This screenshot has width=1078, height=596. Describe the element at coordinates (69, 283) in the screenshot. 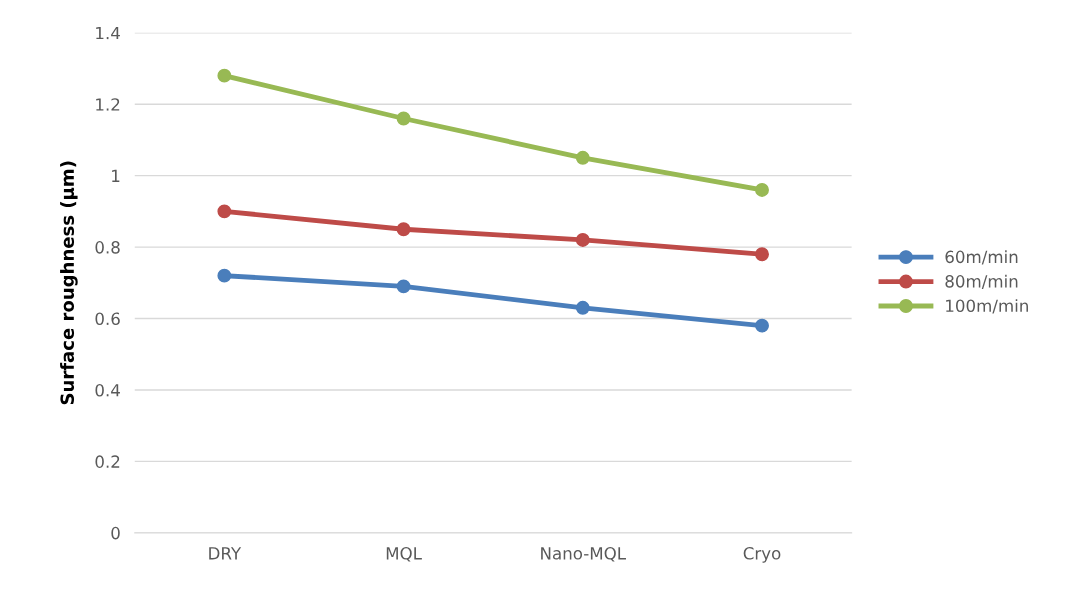

I see `y-axis-title: Surface roughness (µm)` at that location.